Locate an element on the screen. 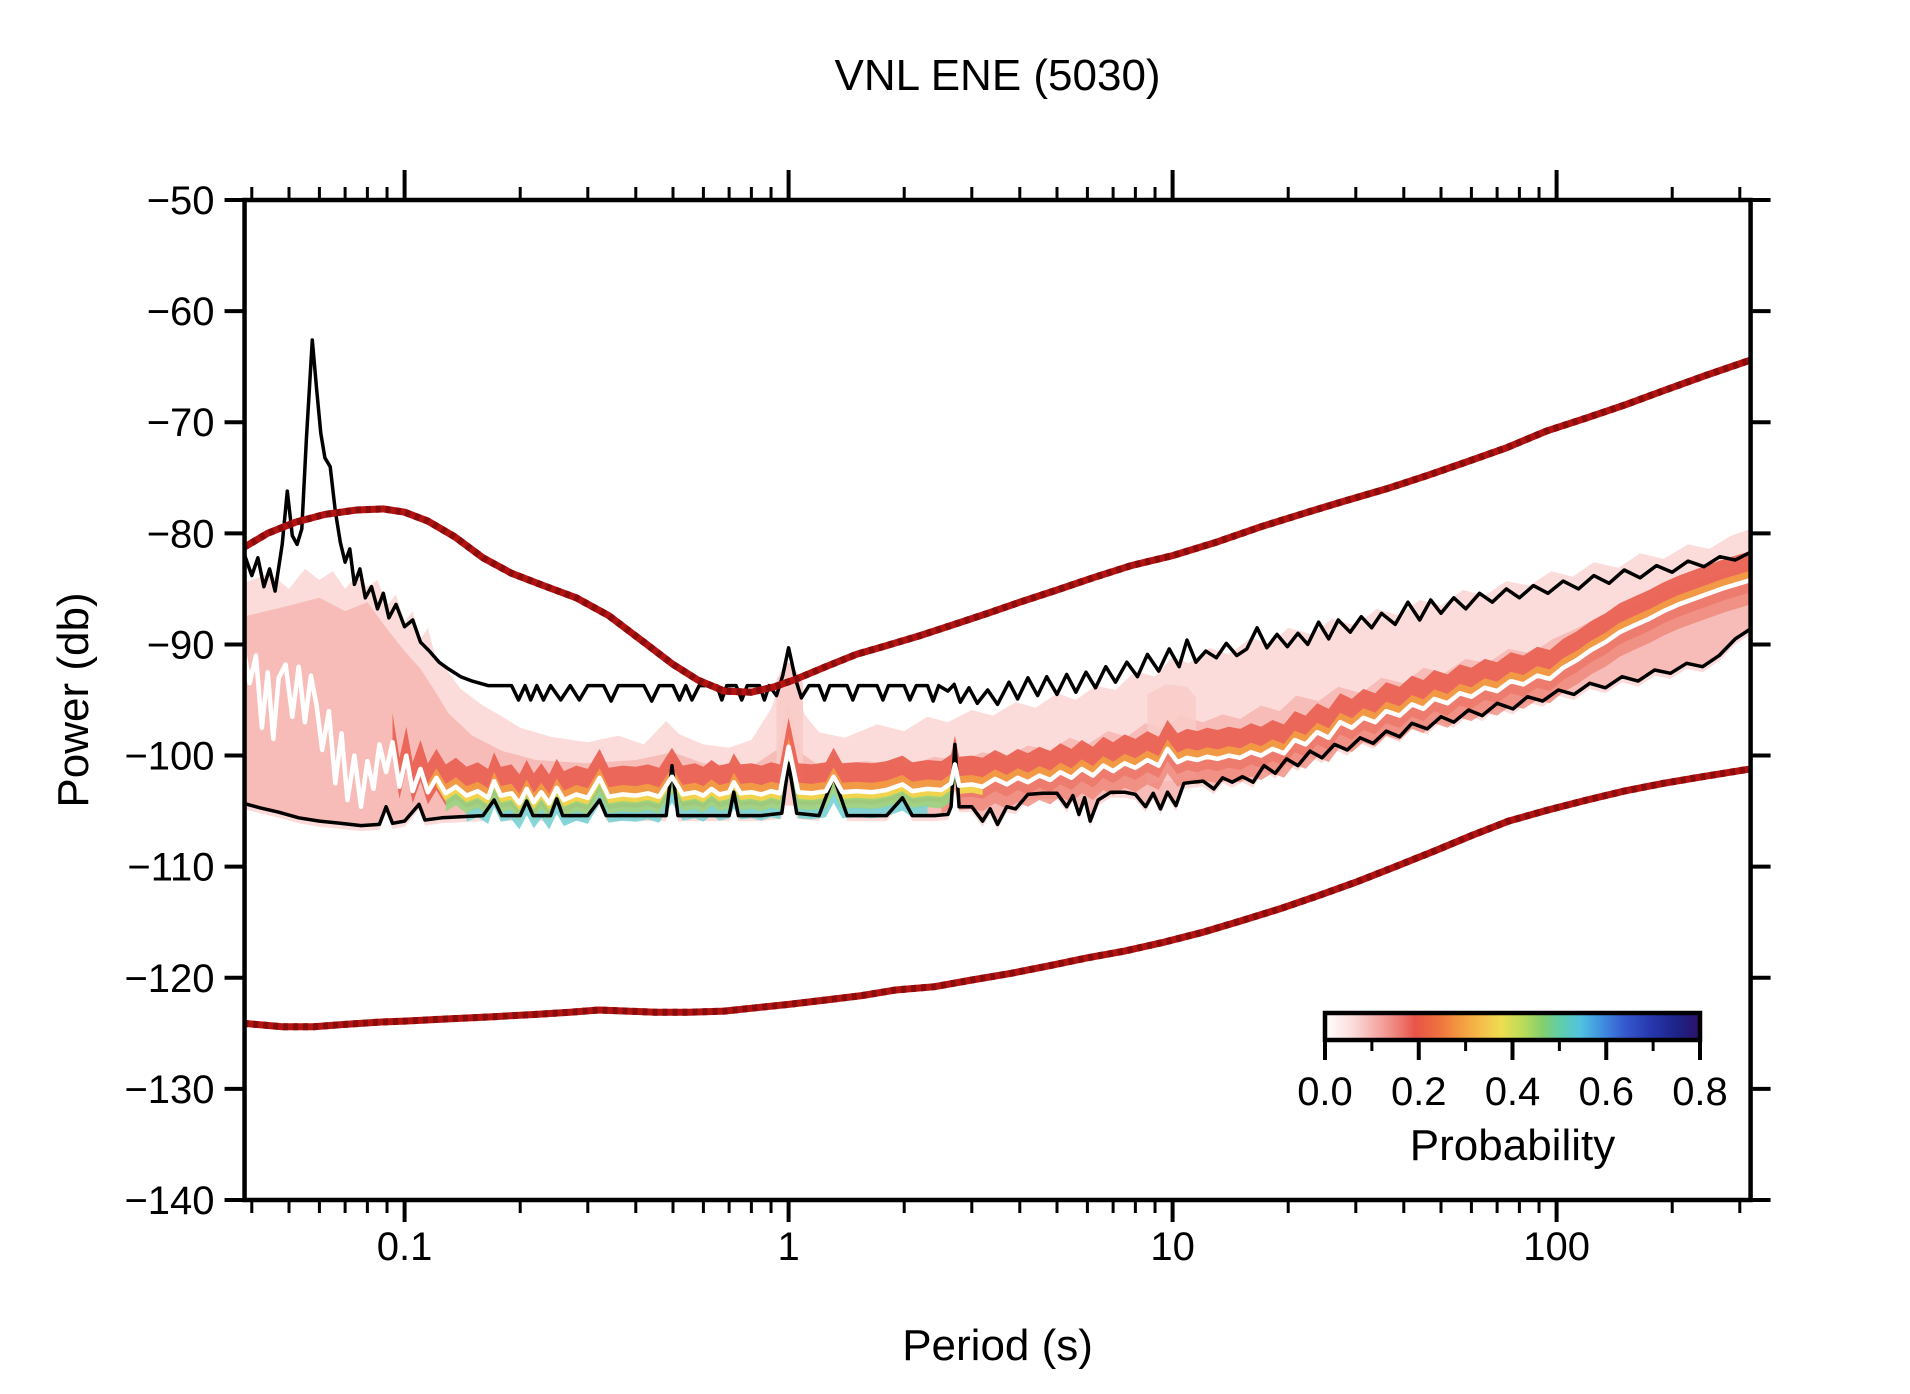  y-tick-label: −60 is located at coordinates (181, 312).